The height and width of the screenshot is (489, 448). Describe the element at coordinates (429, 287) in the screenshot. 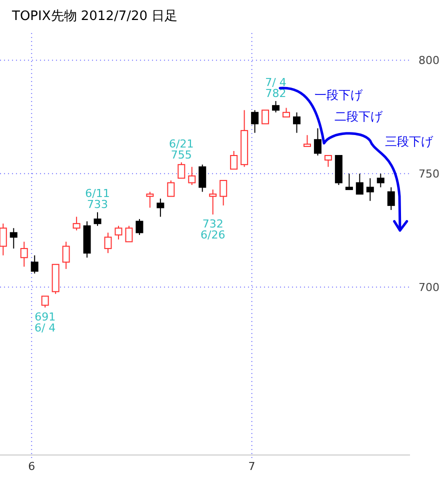

I see `y-tick-label: 700` at that location.